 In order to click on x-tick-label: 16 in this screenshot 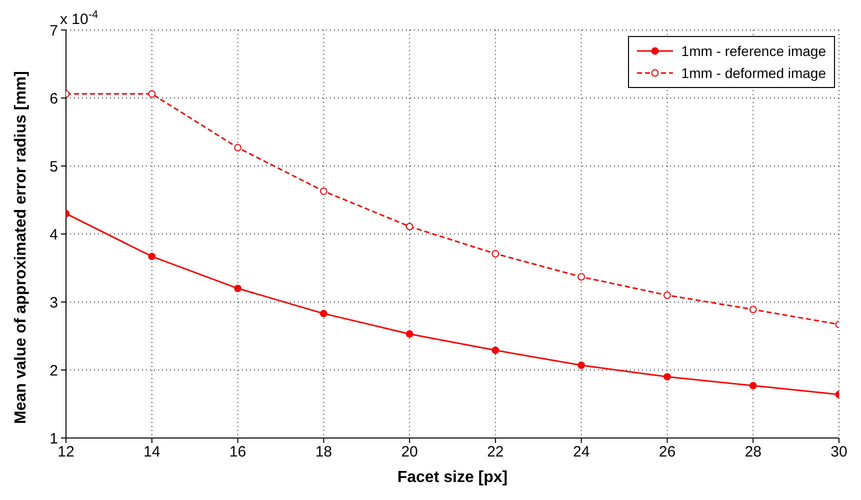, I will do `click(237, 452)`.